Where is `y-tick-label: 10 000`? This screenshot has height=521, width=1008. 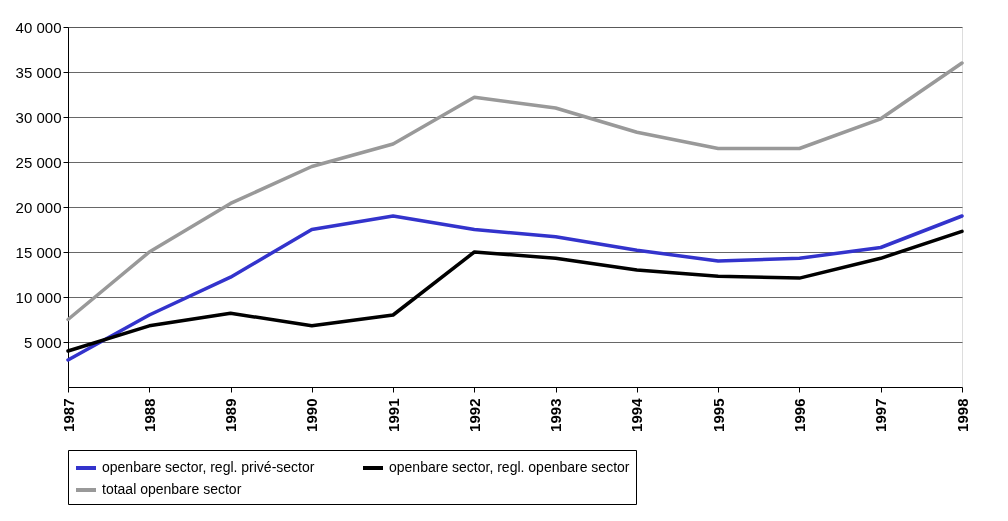 y-tick-label: 10 000 is located at coordinates (38, 297).